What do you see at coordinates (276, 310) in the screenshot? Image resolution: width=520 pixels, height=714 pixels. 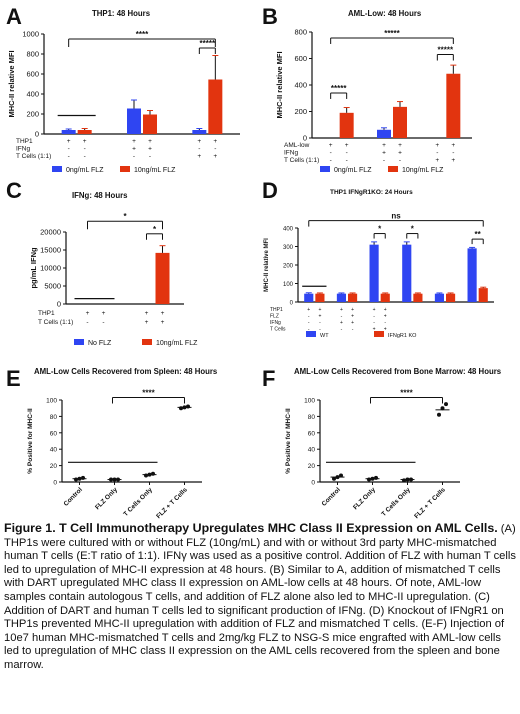 I see `row-label: THP1` at bounding box center [276, 310].